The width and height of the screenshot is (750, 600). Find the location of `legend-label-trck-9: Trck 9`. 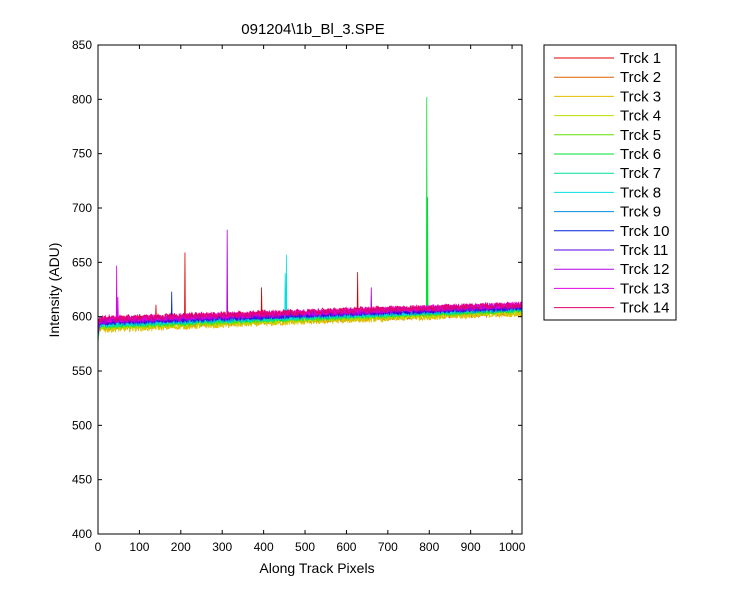

legend-label-trck-9: Trck 9 is located at coordinates (640, 212).